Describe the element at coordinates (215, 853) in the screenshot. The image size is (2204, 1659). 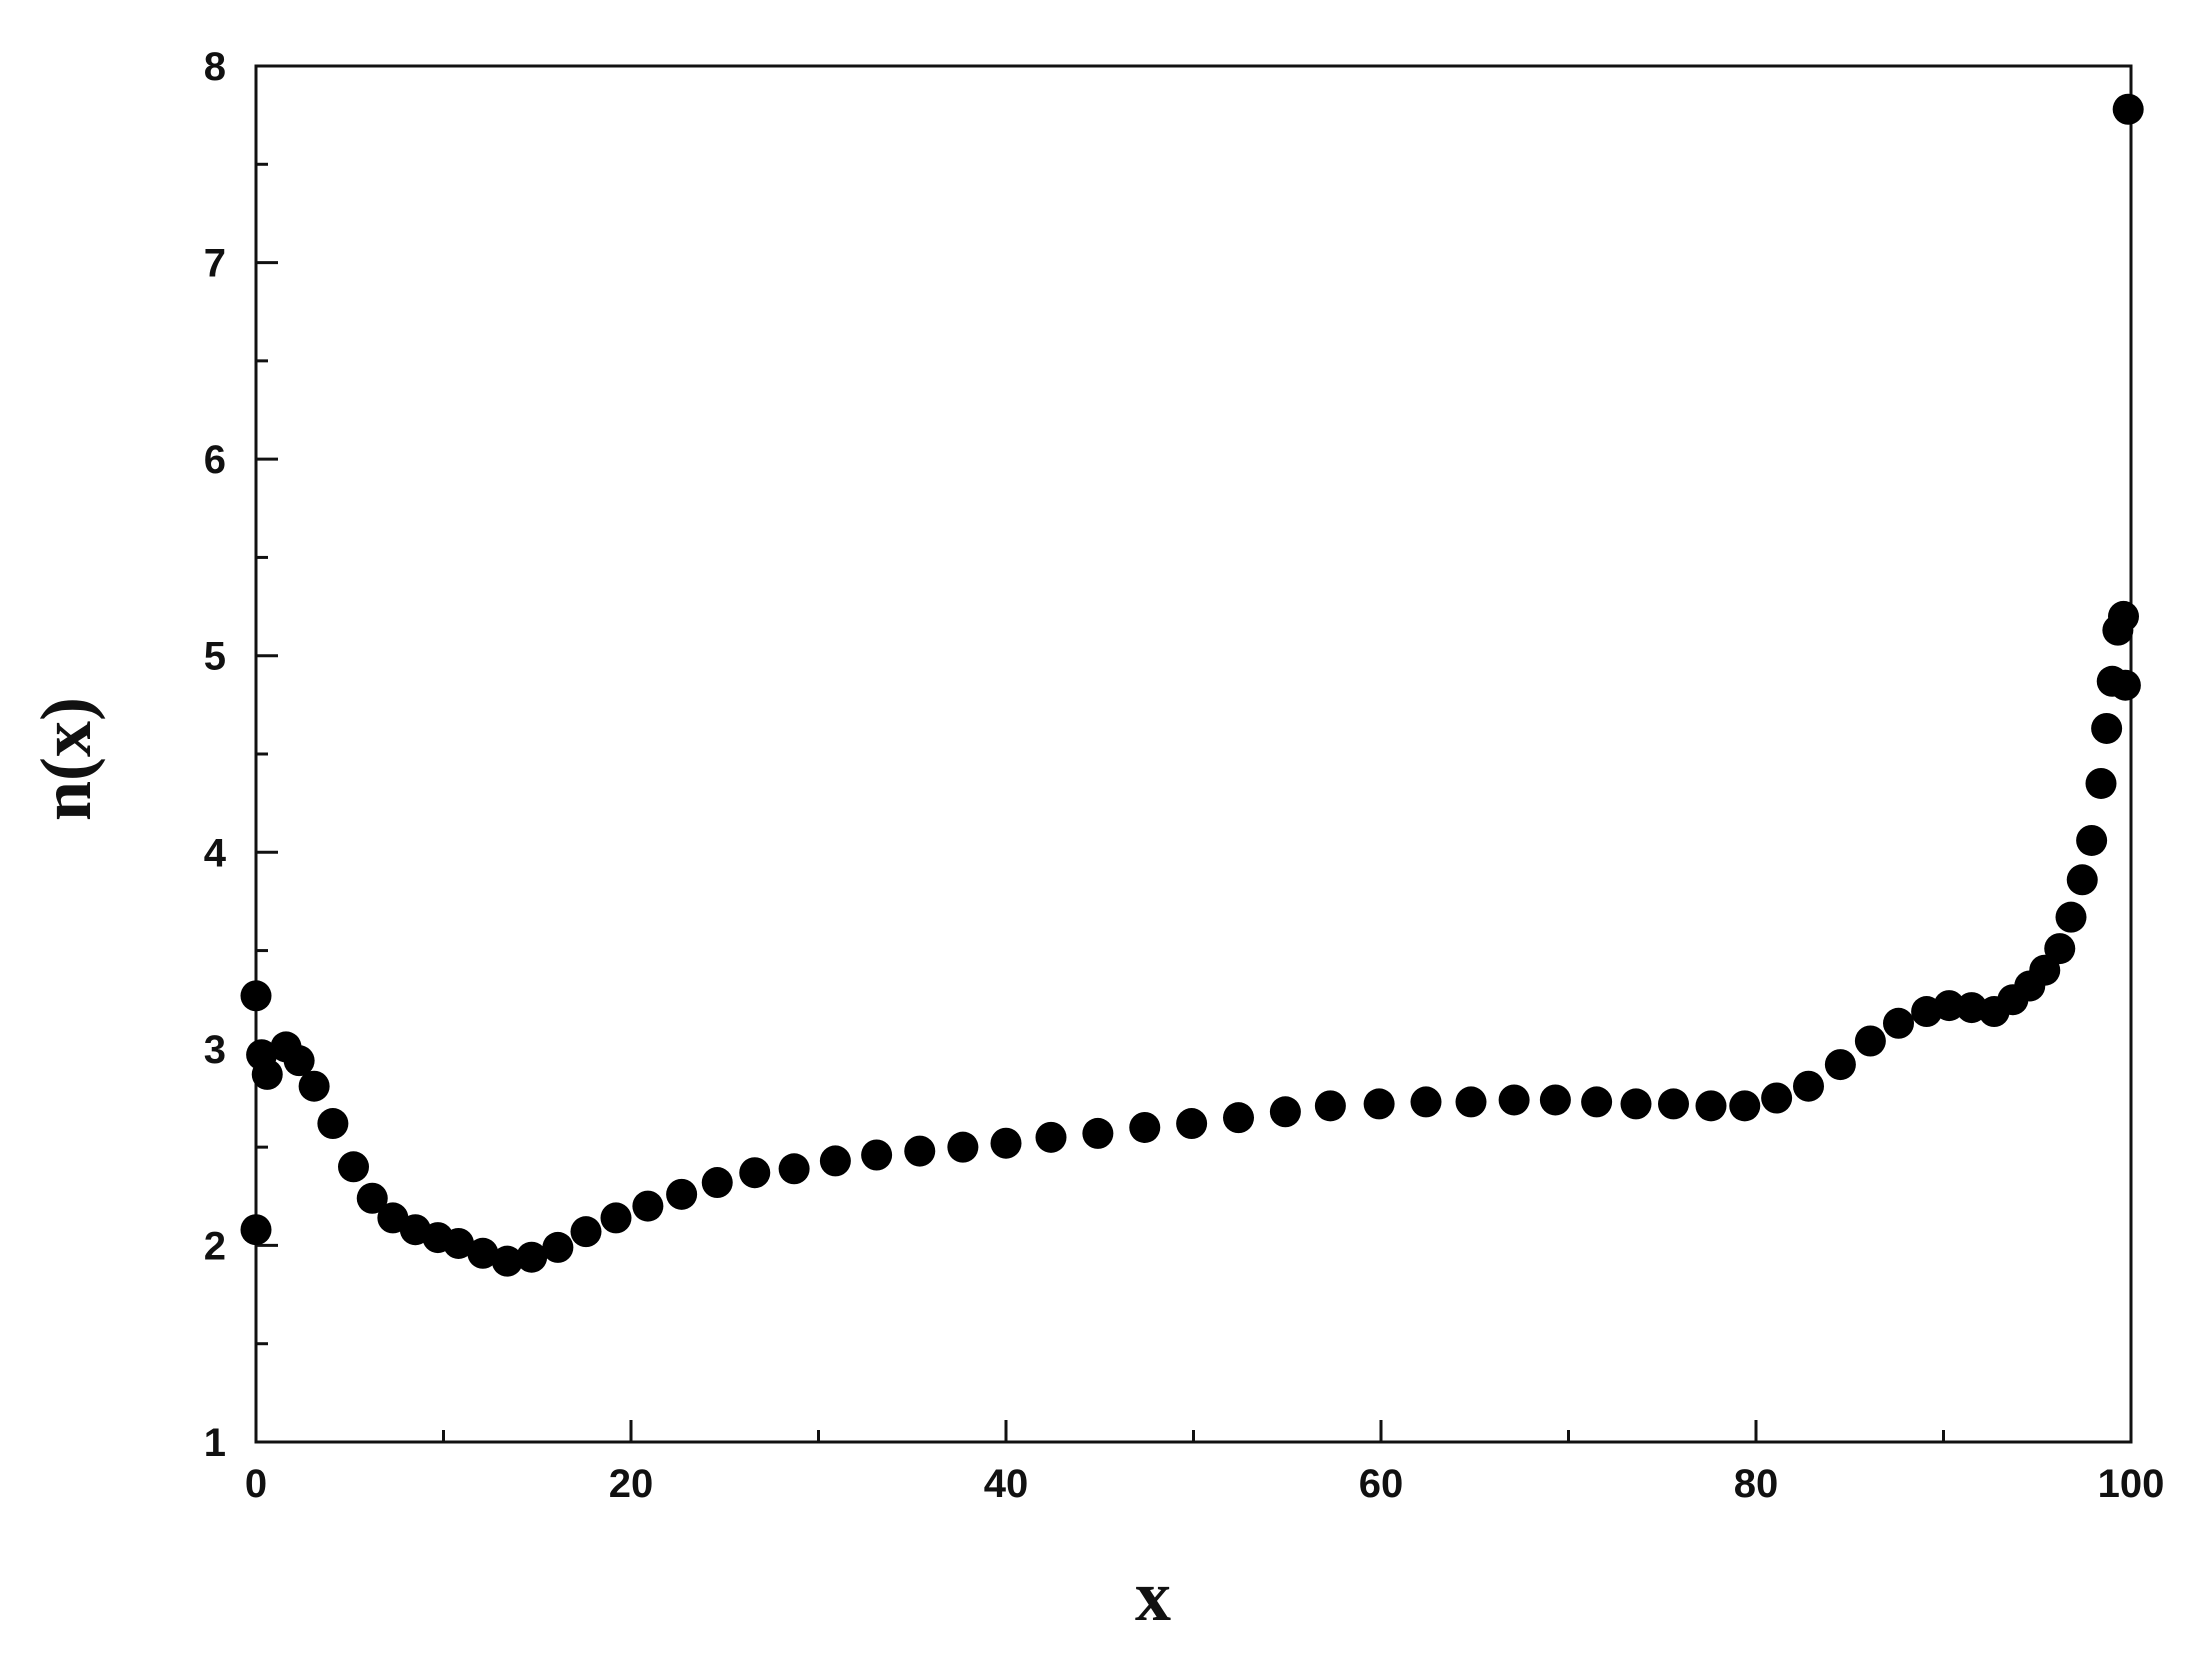
I see `y-tick-label: 4` at that location.